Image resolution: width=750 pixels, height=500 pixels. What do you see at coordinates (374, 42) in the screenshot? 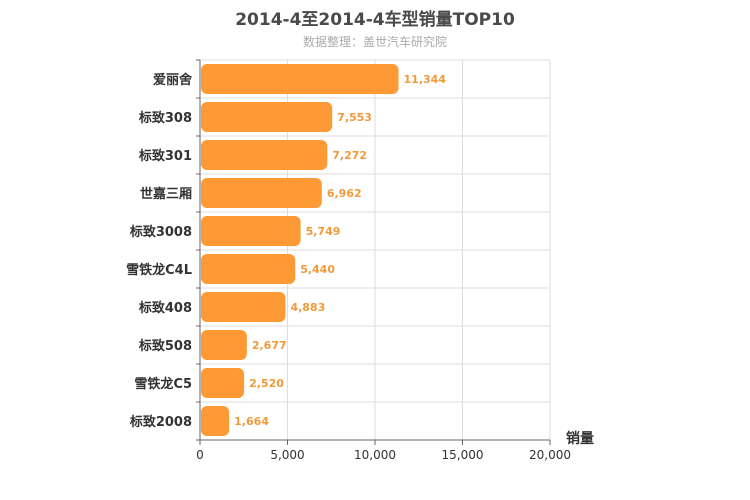
I see `chart-subtitle: 数据整理：盖世汽车研究院` at bounding box center [374, 42].